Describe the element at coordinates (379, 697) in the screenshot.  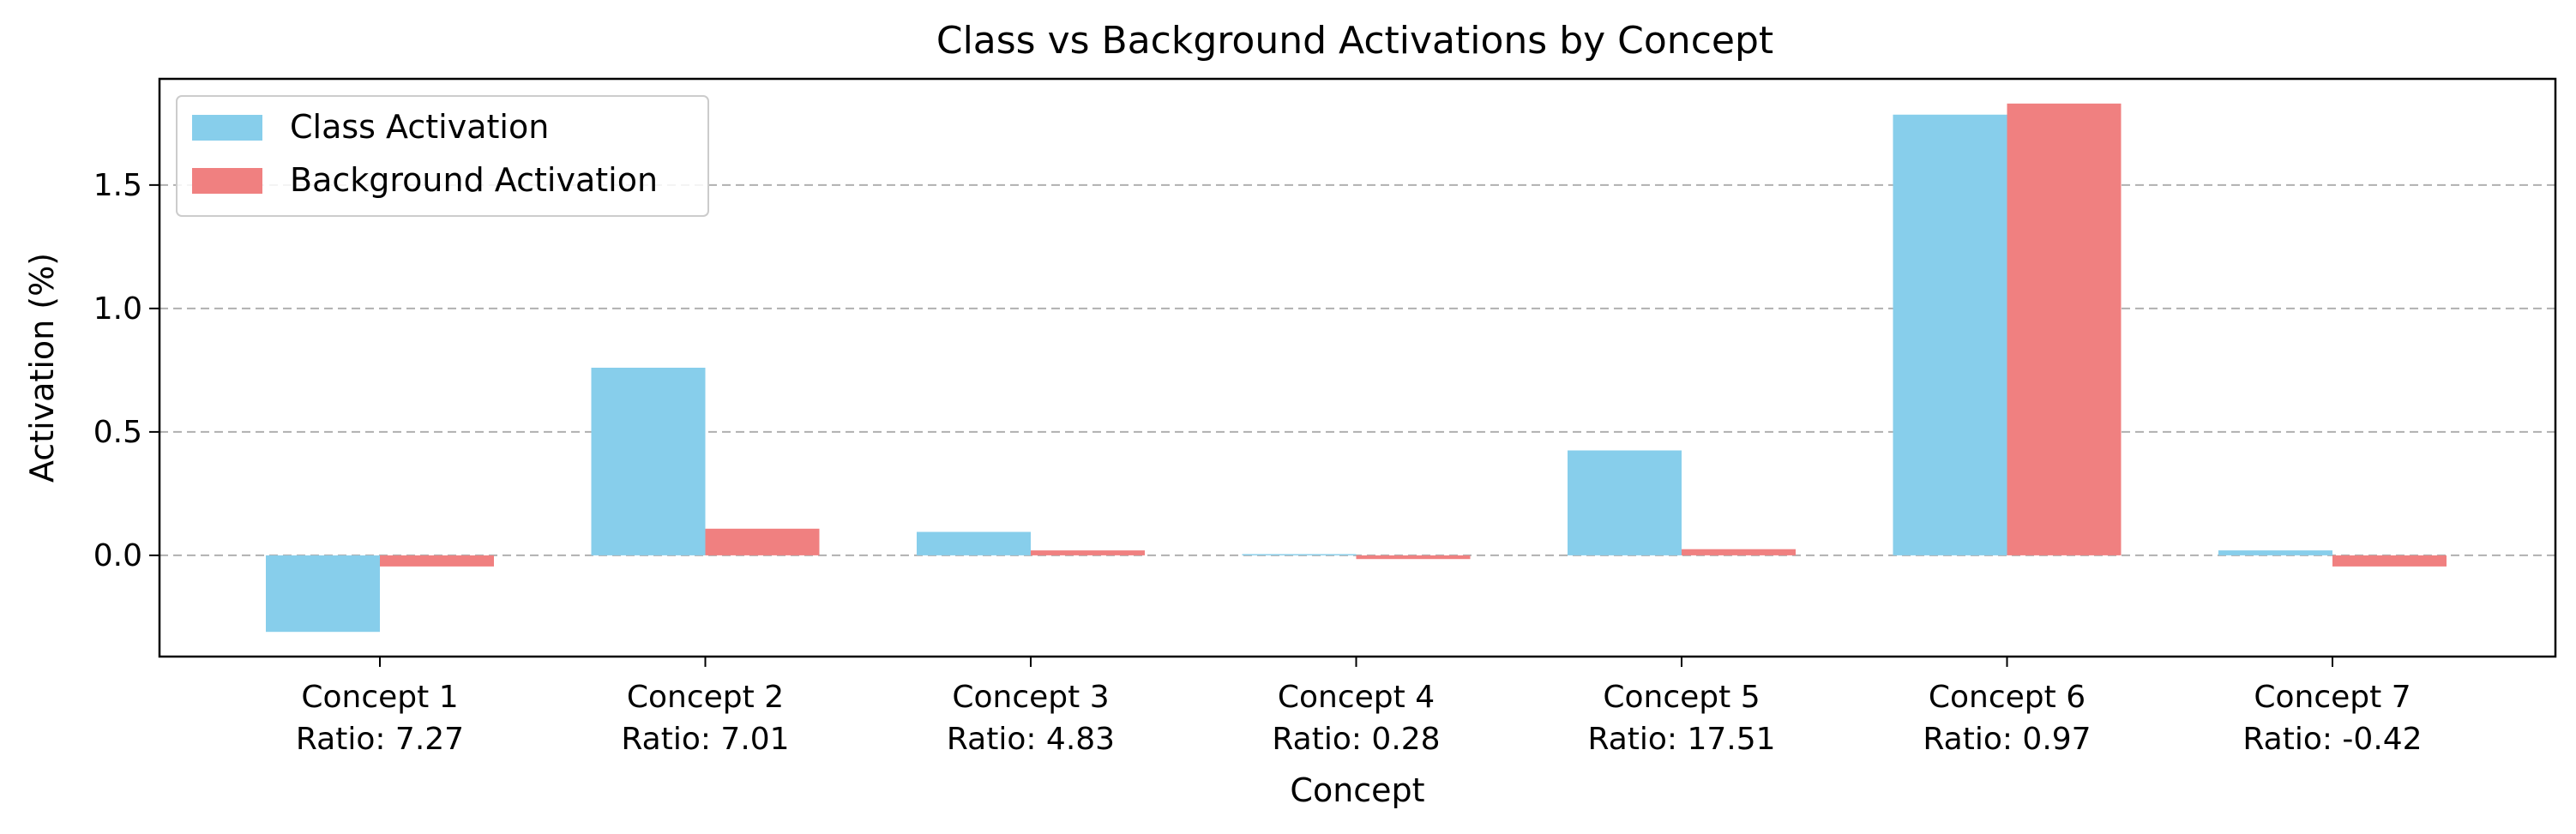
I see `x-tick-label: Concept 1` at that location.